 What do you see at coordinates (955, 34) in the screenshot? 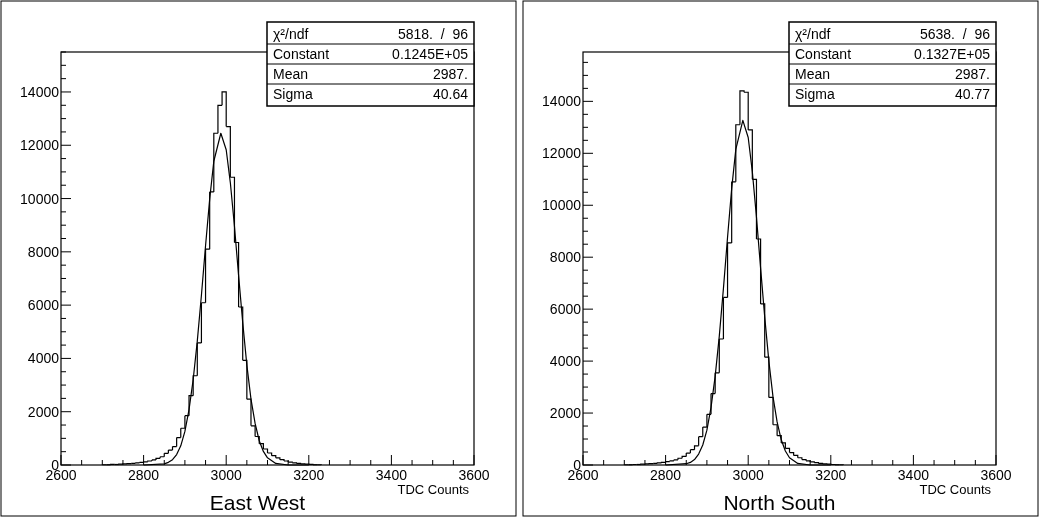
I see `text: 5638. / 96` at bounding box center [955, 34].